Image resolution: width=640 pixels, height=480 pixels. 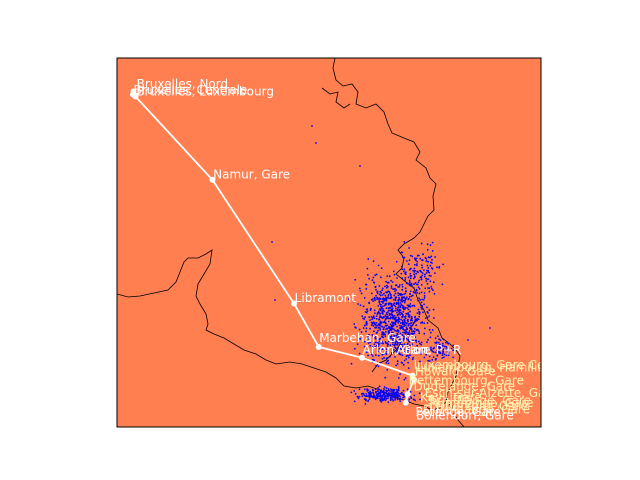 I want to click on station-label: Marbehan, Gare, so click(x=367, y=338).